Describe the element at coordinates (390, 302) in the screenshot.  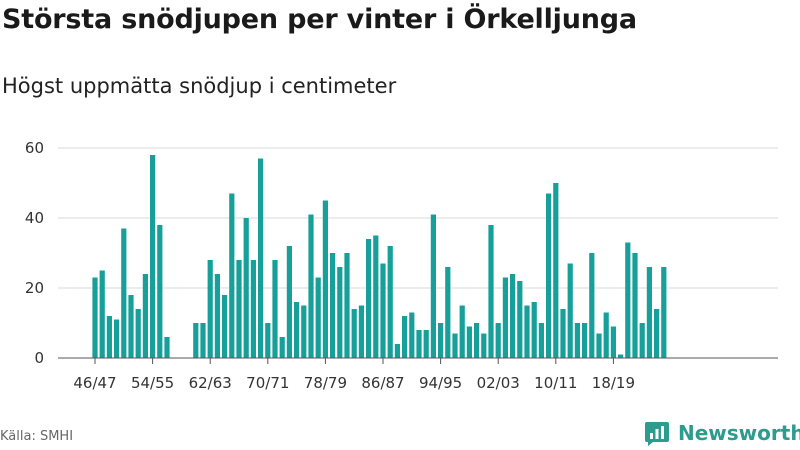
I see `bar-87/88` at that location.